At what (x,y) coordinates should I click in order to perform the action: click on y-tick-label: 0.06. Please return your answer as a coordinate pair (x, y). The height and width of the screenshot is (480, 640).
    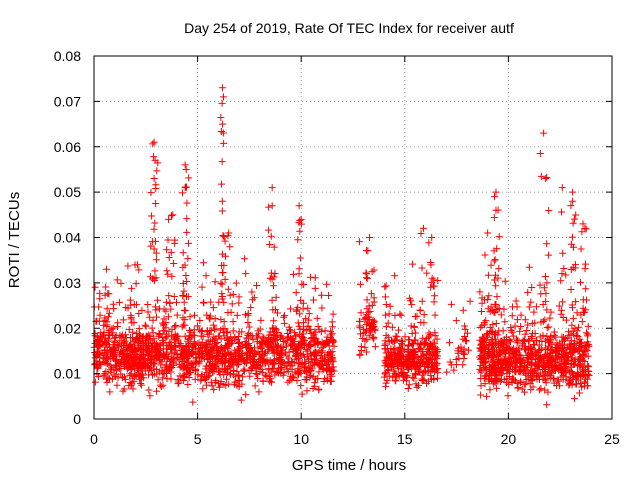
    Looking at the image, I should click on (67, 147).